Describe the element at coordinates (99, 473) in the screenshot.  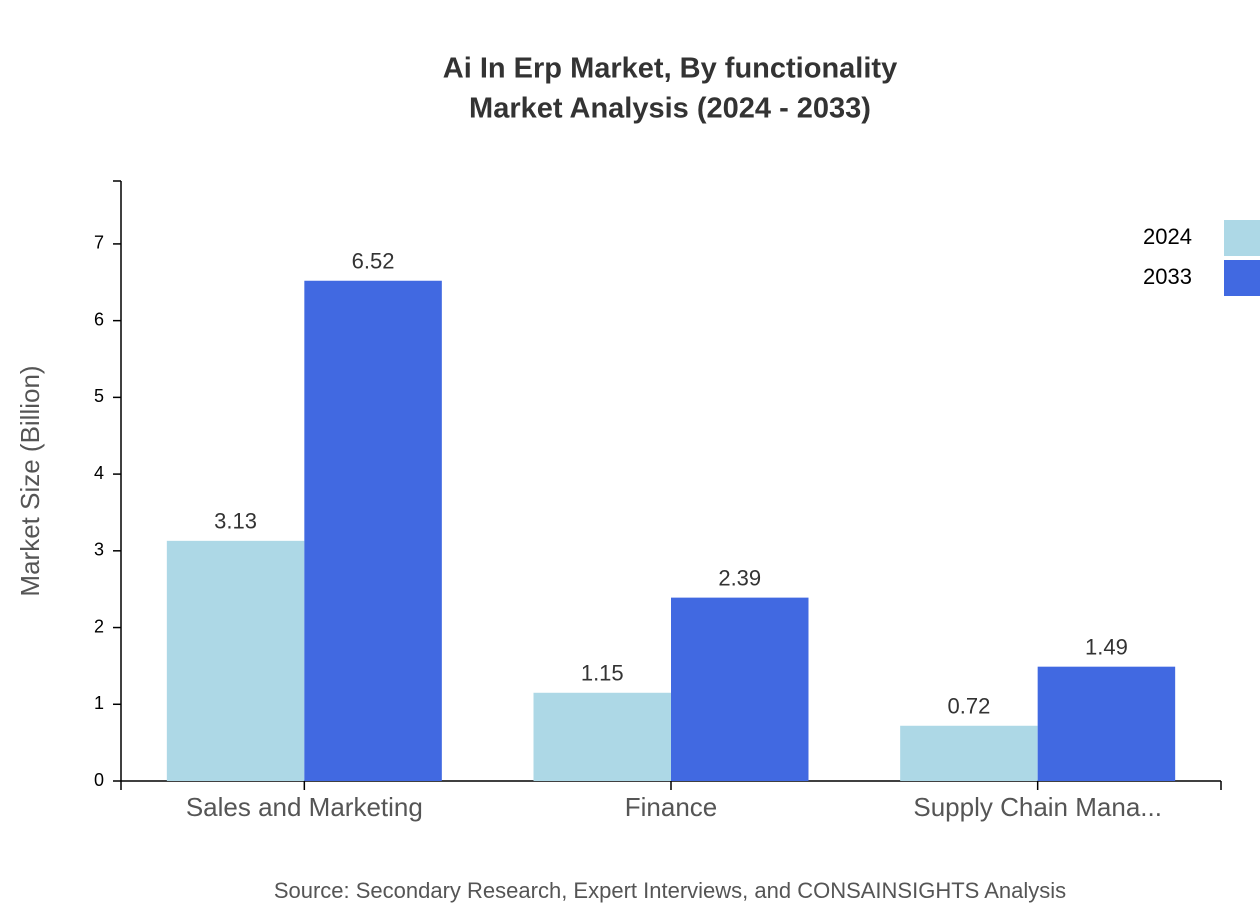
I see `y-tick-label: 4` at that location.